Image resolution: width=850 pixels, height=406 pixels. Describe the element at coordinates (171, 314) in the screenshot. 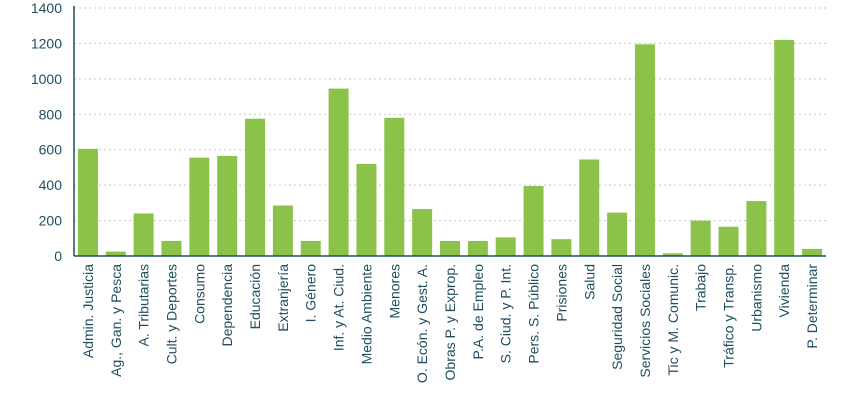

I see `x-category-label: Cult. y Deportes` at that location.